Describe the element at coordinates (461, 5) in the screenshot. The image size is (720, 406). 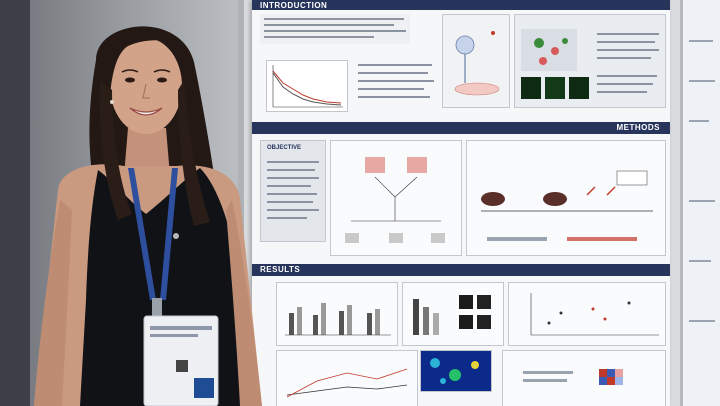
I see `introduction-header: INTRODUCTION` at that location.